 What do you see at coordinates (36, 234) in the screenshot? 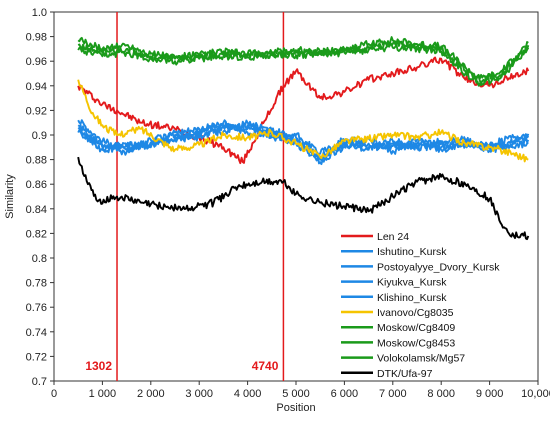
I see `y-tick-label: 0.82` at bounding box center [36, 234].